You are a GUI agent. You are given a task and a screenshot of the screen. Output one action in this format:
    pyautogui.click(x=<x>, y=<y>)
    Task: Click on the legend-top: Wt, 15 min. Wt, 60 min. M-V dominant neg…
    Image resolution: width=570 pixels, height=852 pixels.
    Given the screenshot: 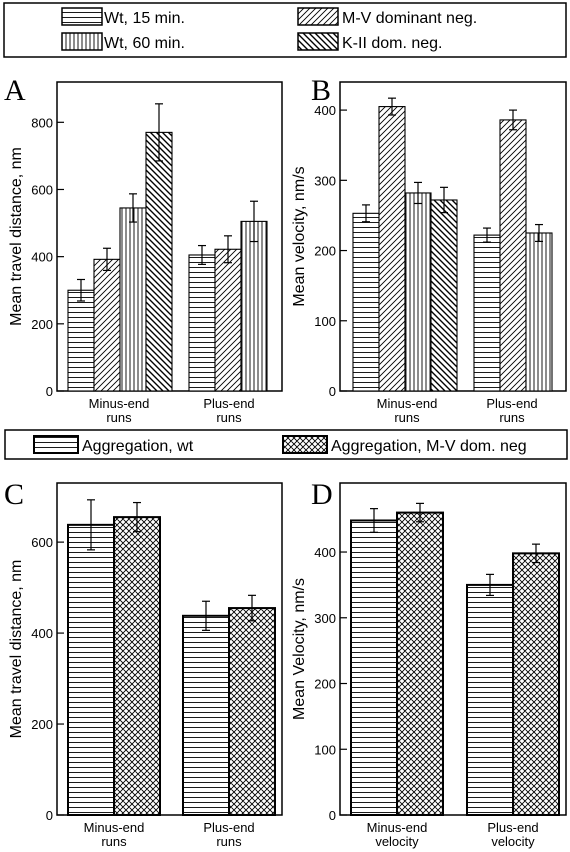 What is the action you would take?
    pyautogui.click(x=285, y=30)
    